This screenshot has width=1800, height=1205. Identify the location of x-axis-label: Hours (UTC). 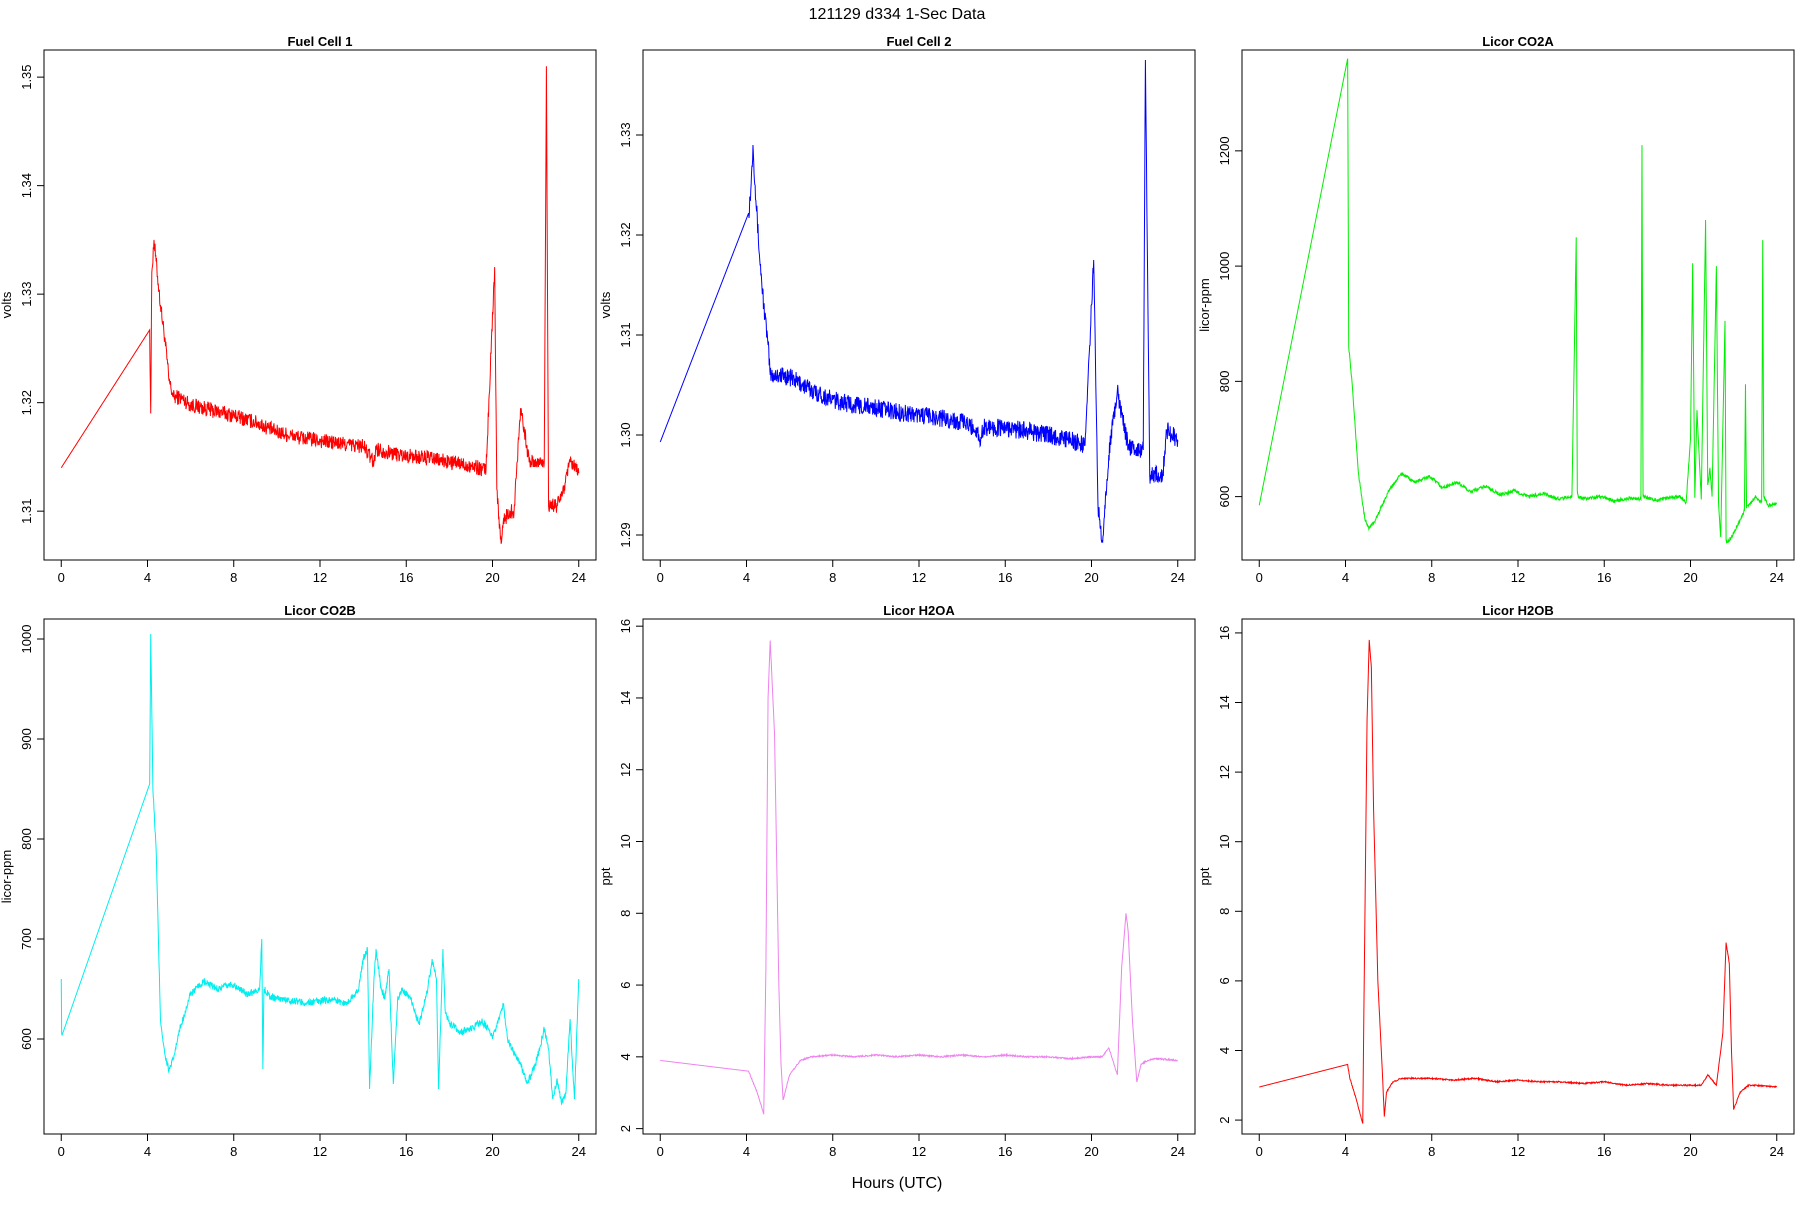
(897, 1183).